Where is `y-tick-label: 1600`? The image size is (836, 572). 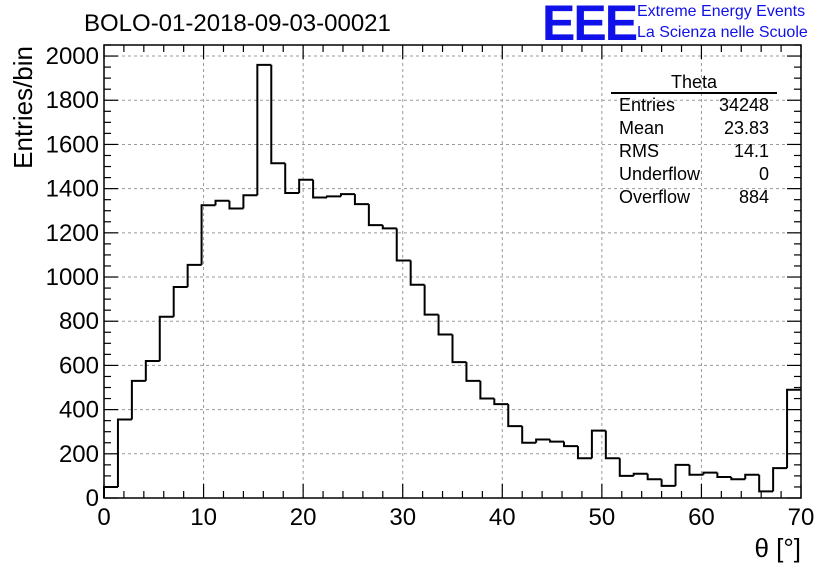 y-tick-label: 1600 is located at coordinates (72, 144).